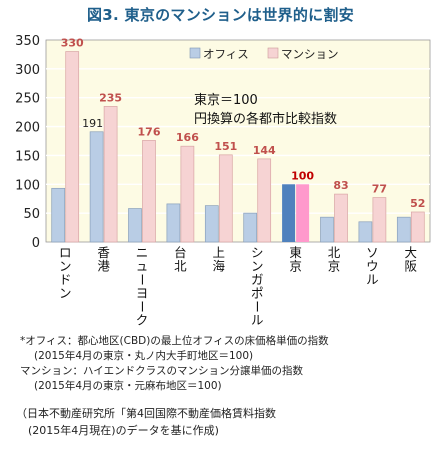  Describe the element at coordinates (195, 53) in the screenshot. I see `legend-swatch-office` at that location.